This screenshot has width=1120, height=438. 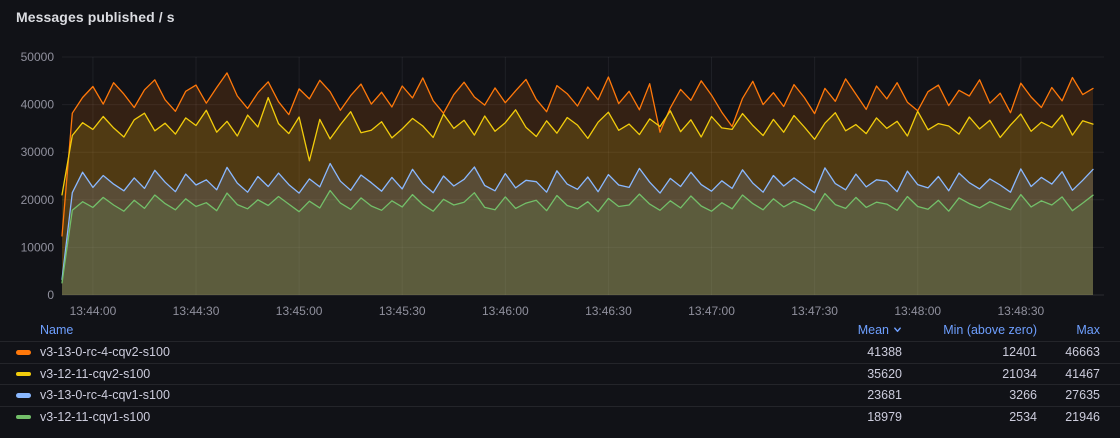 I want to click on legend-row-v3-13-0-rc-4-cqv1-s100: v3-13-0-rc-4-cqv1-s100 23681 3266 27635, so click(x=560, y=395).